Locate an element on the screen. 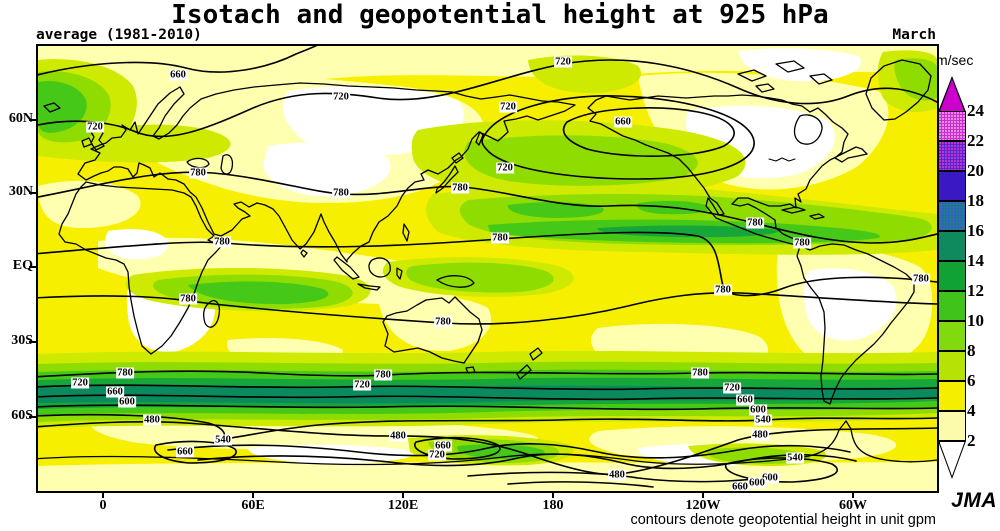 The image size is (1000, 531). jma-logo: JMA is located at coordinates (974, 500).